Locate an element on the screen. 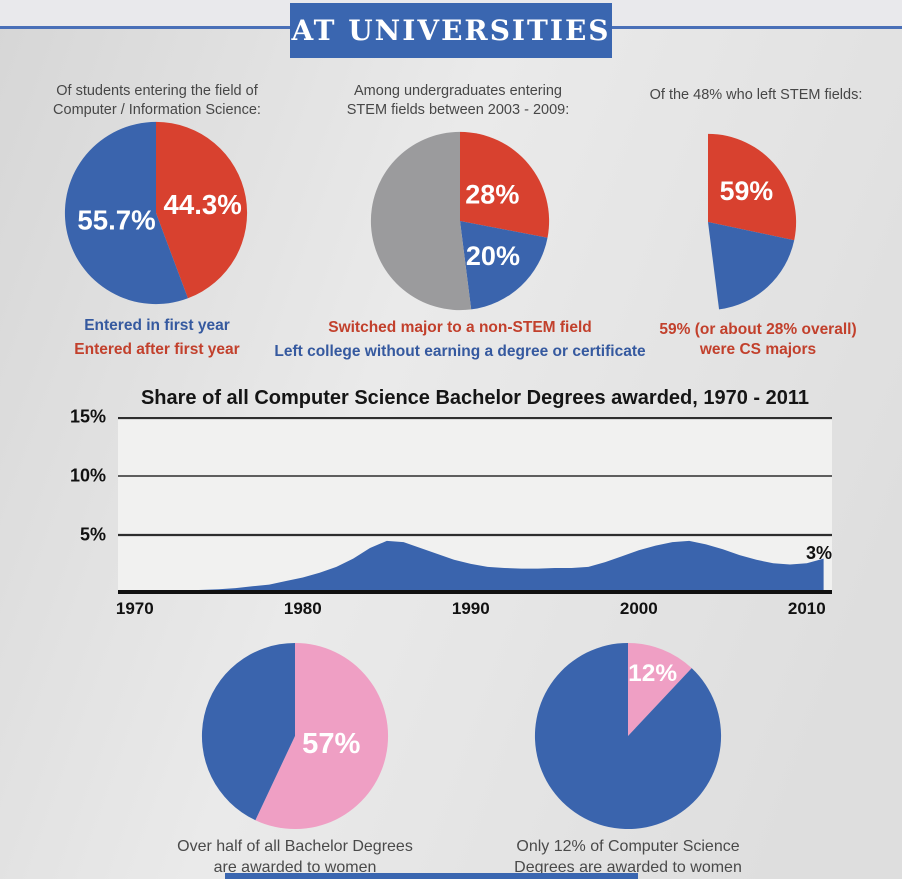 The height and width of the screenshot is (879, 902). pie-slice-value-label: 55.7% is located at coordinates (116, 220).